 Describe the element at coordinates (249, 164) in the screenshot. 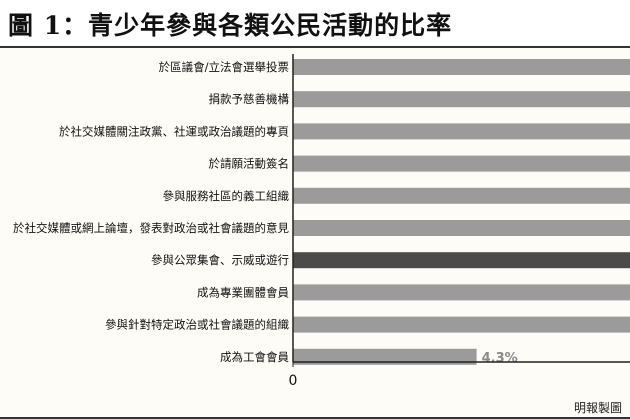

I see `category-label: 於請願活動簽名` at that location.